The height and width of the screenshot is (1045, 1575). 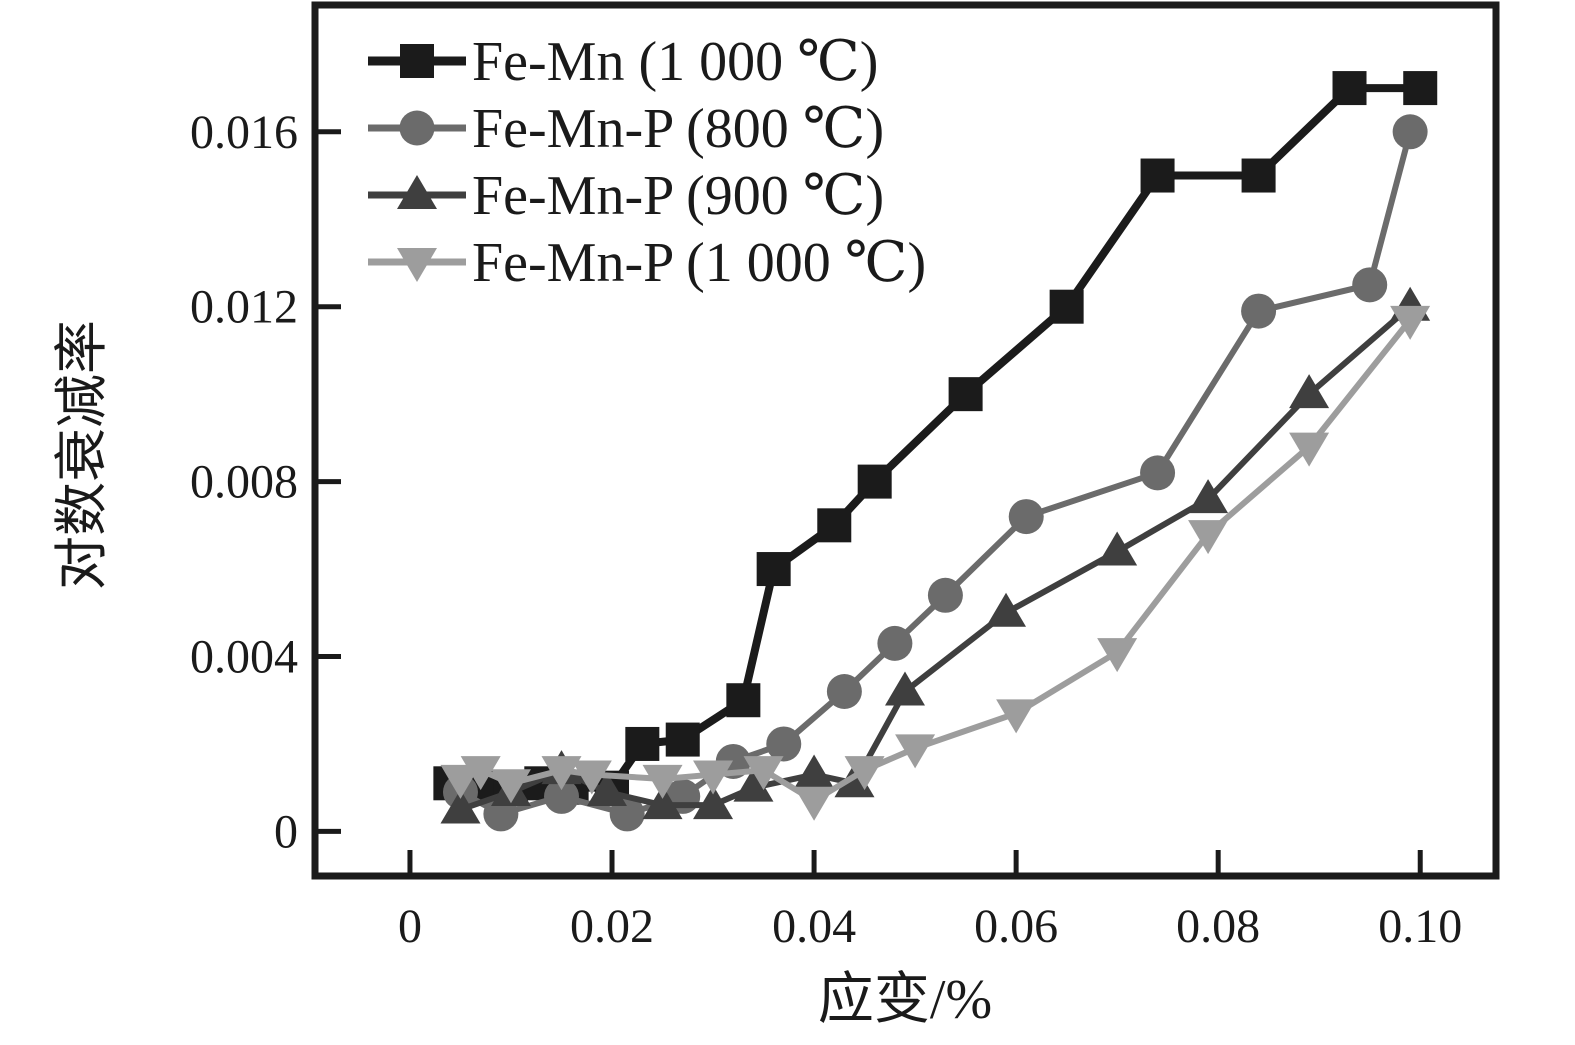 I want to click on x-tick-label: 0.06, so click(x=1016, y=926).